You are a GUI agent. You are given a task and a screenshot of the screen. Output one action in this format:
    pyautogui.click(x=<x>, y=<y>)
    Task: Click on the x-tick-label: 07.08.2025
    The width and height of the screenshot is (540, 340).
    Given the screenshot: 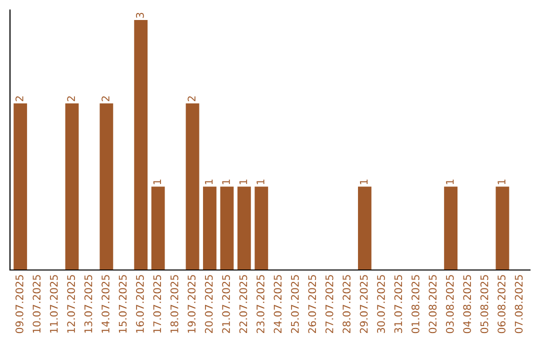 What is the action you would take?
    pyautogui.click(x=518, y=304)
    